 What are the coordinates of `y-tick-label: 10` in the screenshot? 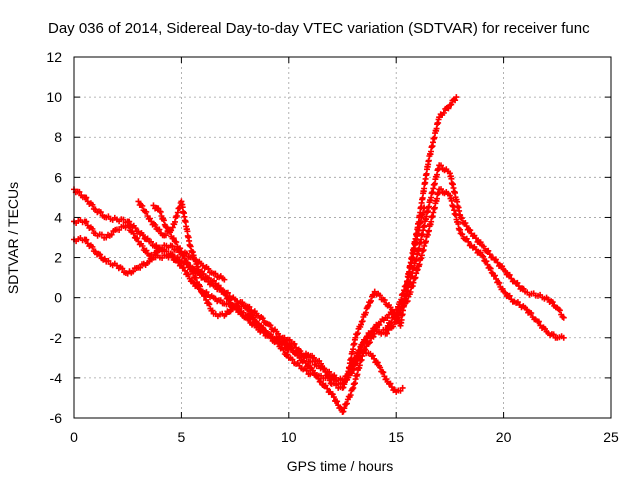 It's located at (54, 97).